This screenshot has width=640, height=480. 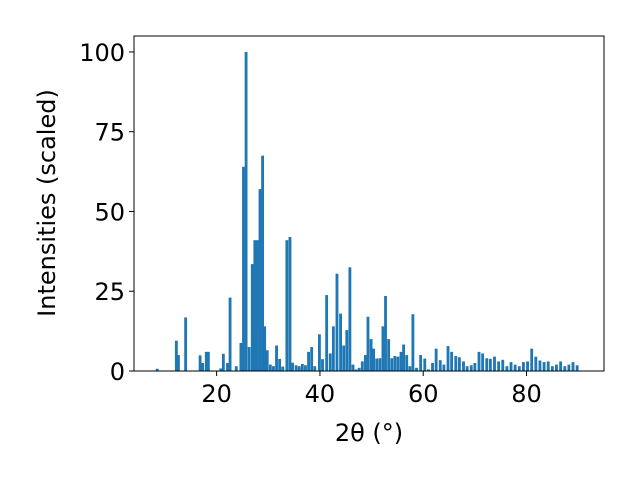 What do you see at coordinates (109, 133) in the screenshot?
I see `y-tick-label: 75` at bounding box center [109, 133].